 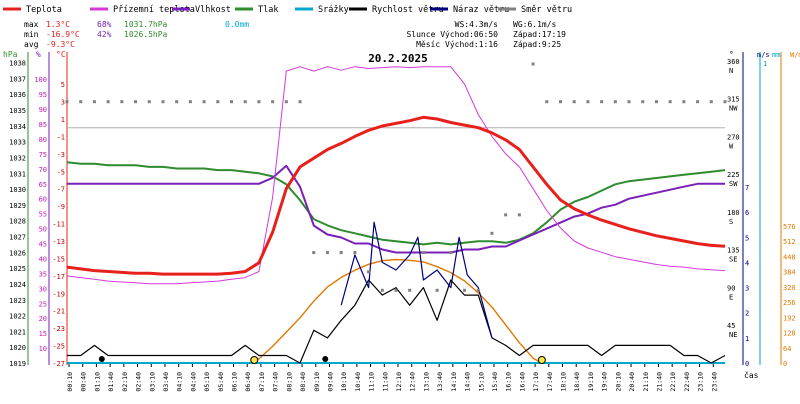 What do you see at coordinates (541, 360) in the screenshot?
I see `sunset-marker` at bounding box center [541, 360].